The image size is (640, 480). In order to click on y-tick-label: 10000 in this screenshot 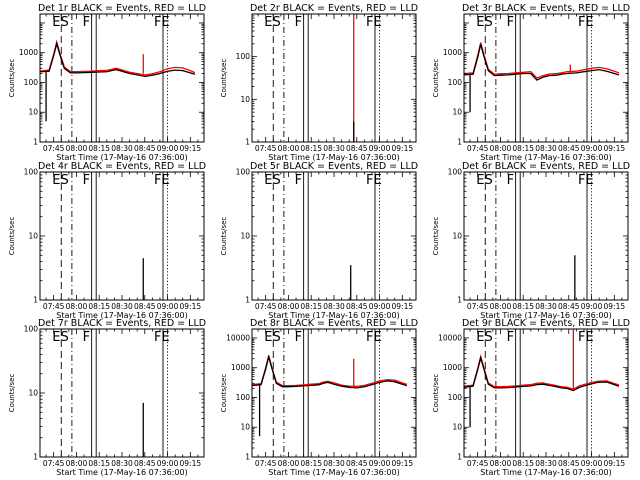, I will do `click(238, 337)`.